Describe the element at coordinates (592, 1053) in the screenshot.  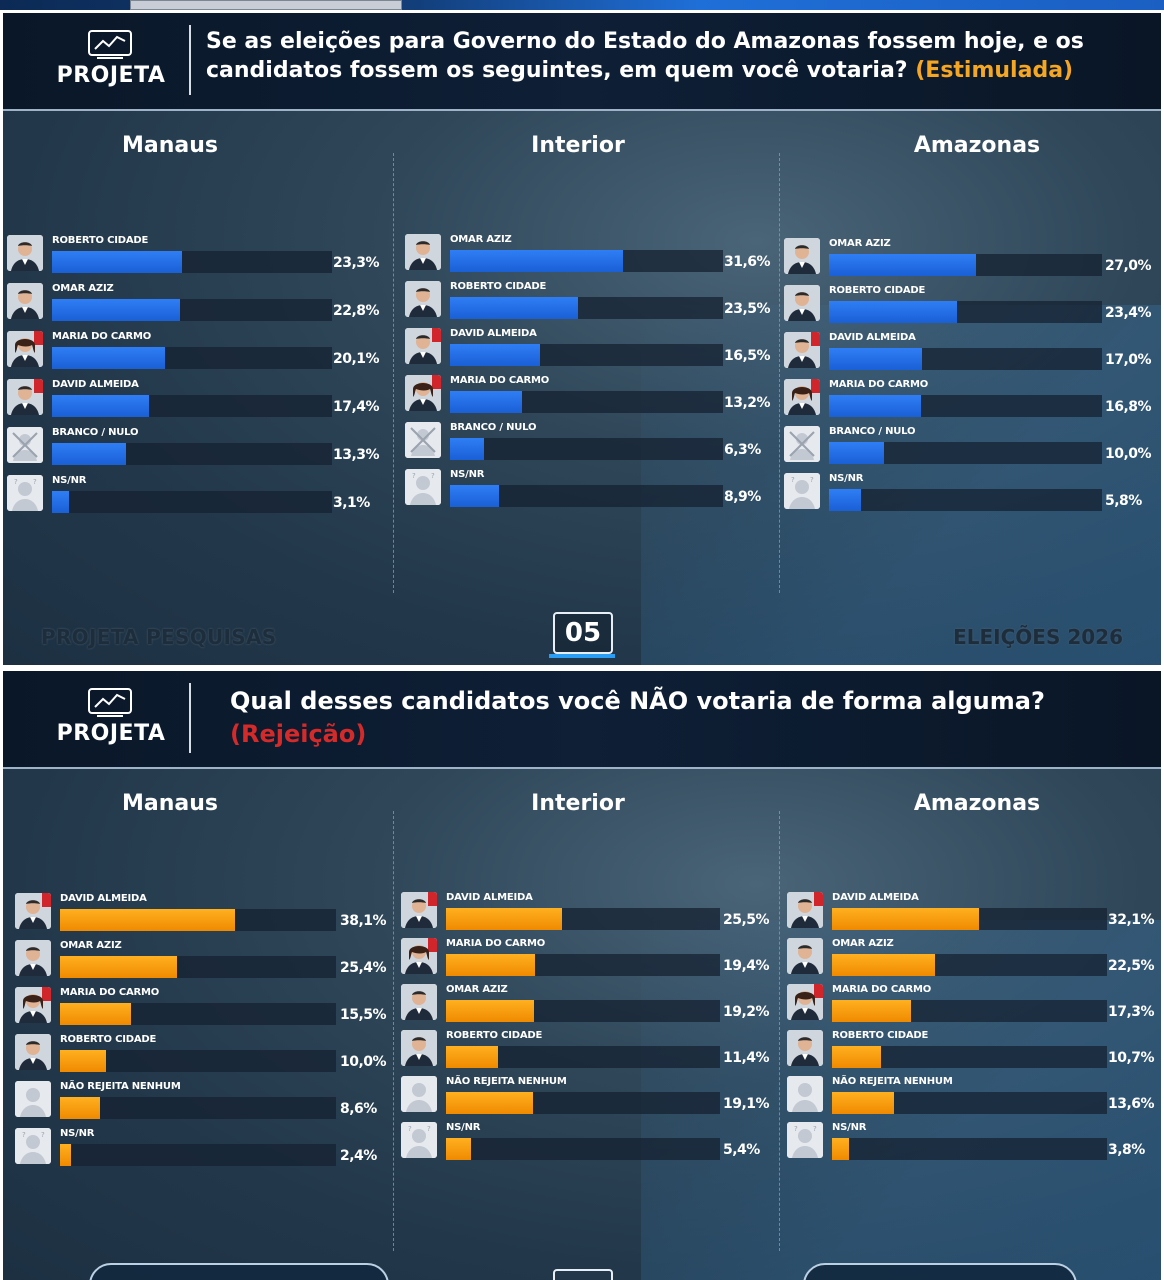
I see `bar-row-roberto-cidade: ROBERTO CIDADE 11,4%` at that location.